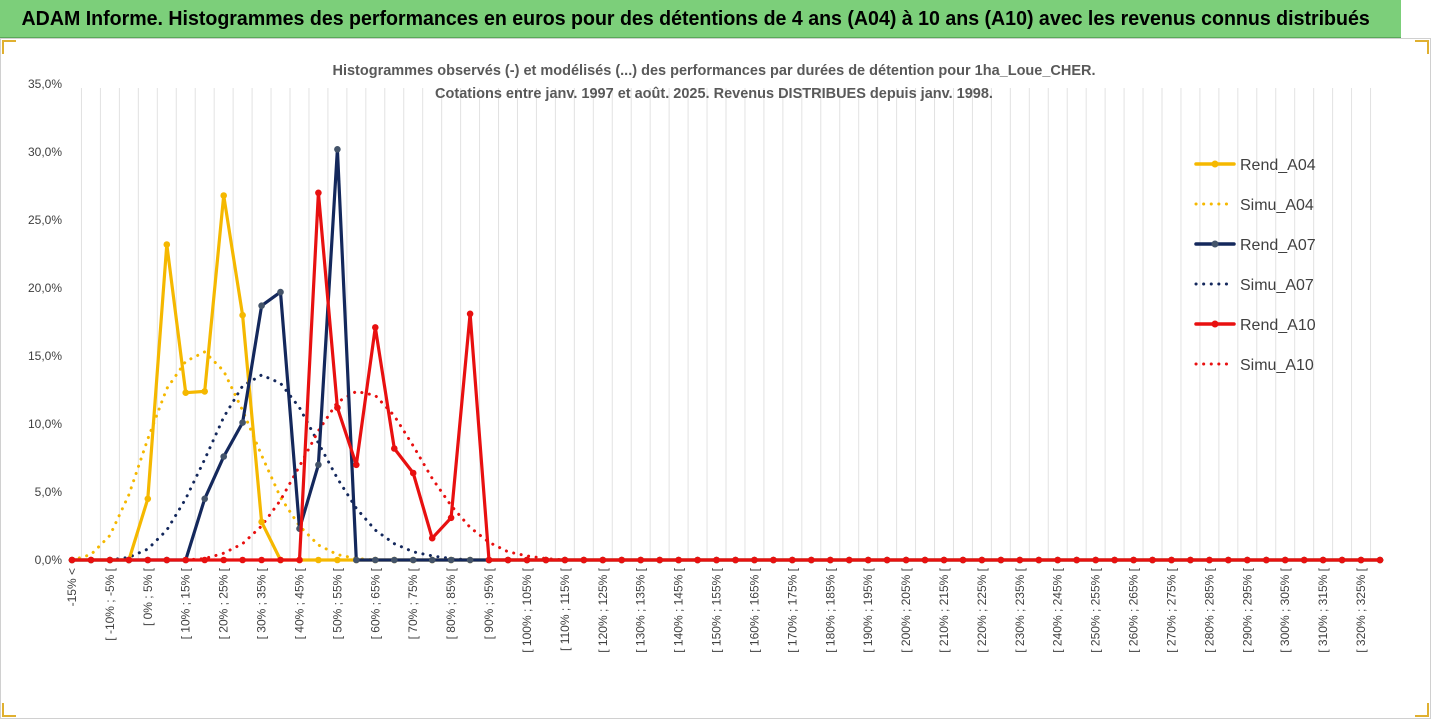 This screenshot has height=719, width=1431. I want to click on x-tick-label: [ 190% ; 195% [, so click(868, 609).